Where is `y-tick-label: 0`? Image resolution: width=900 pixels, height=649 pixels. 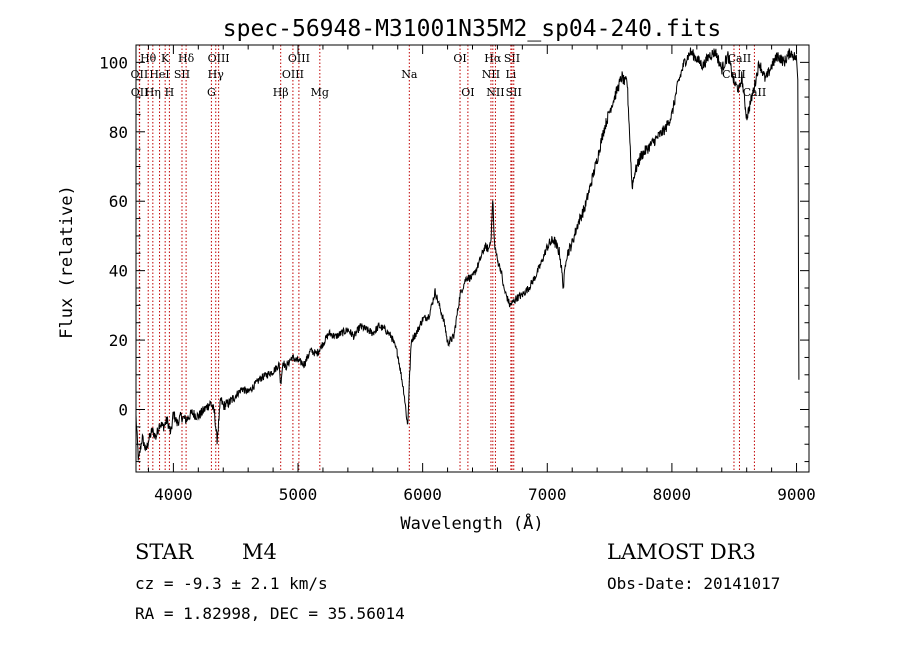 y-tick-label: 0 is located at coordinates (123, 410).